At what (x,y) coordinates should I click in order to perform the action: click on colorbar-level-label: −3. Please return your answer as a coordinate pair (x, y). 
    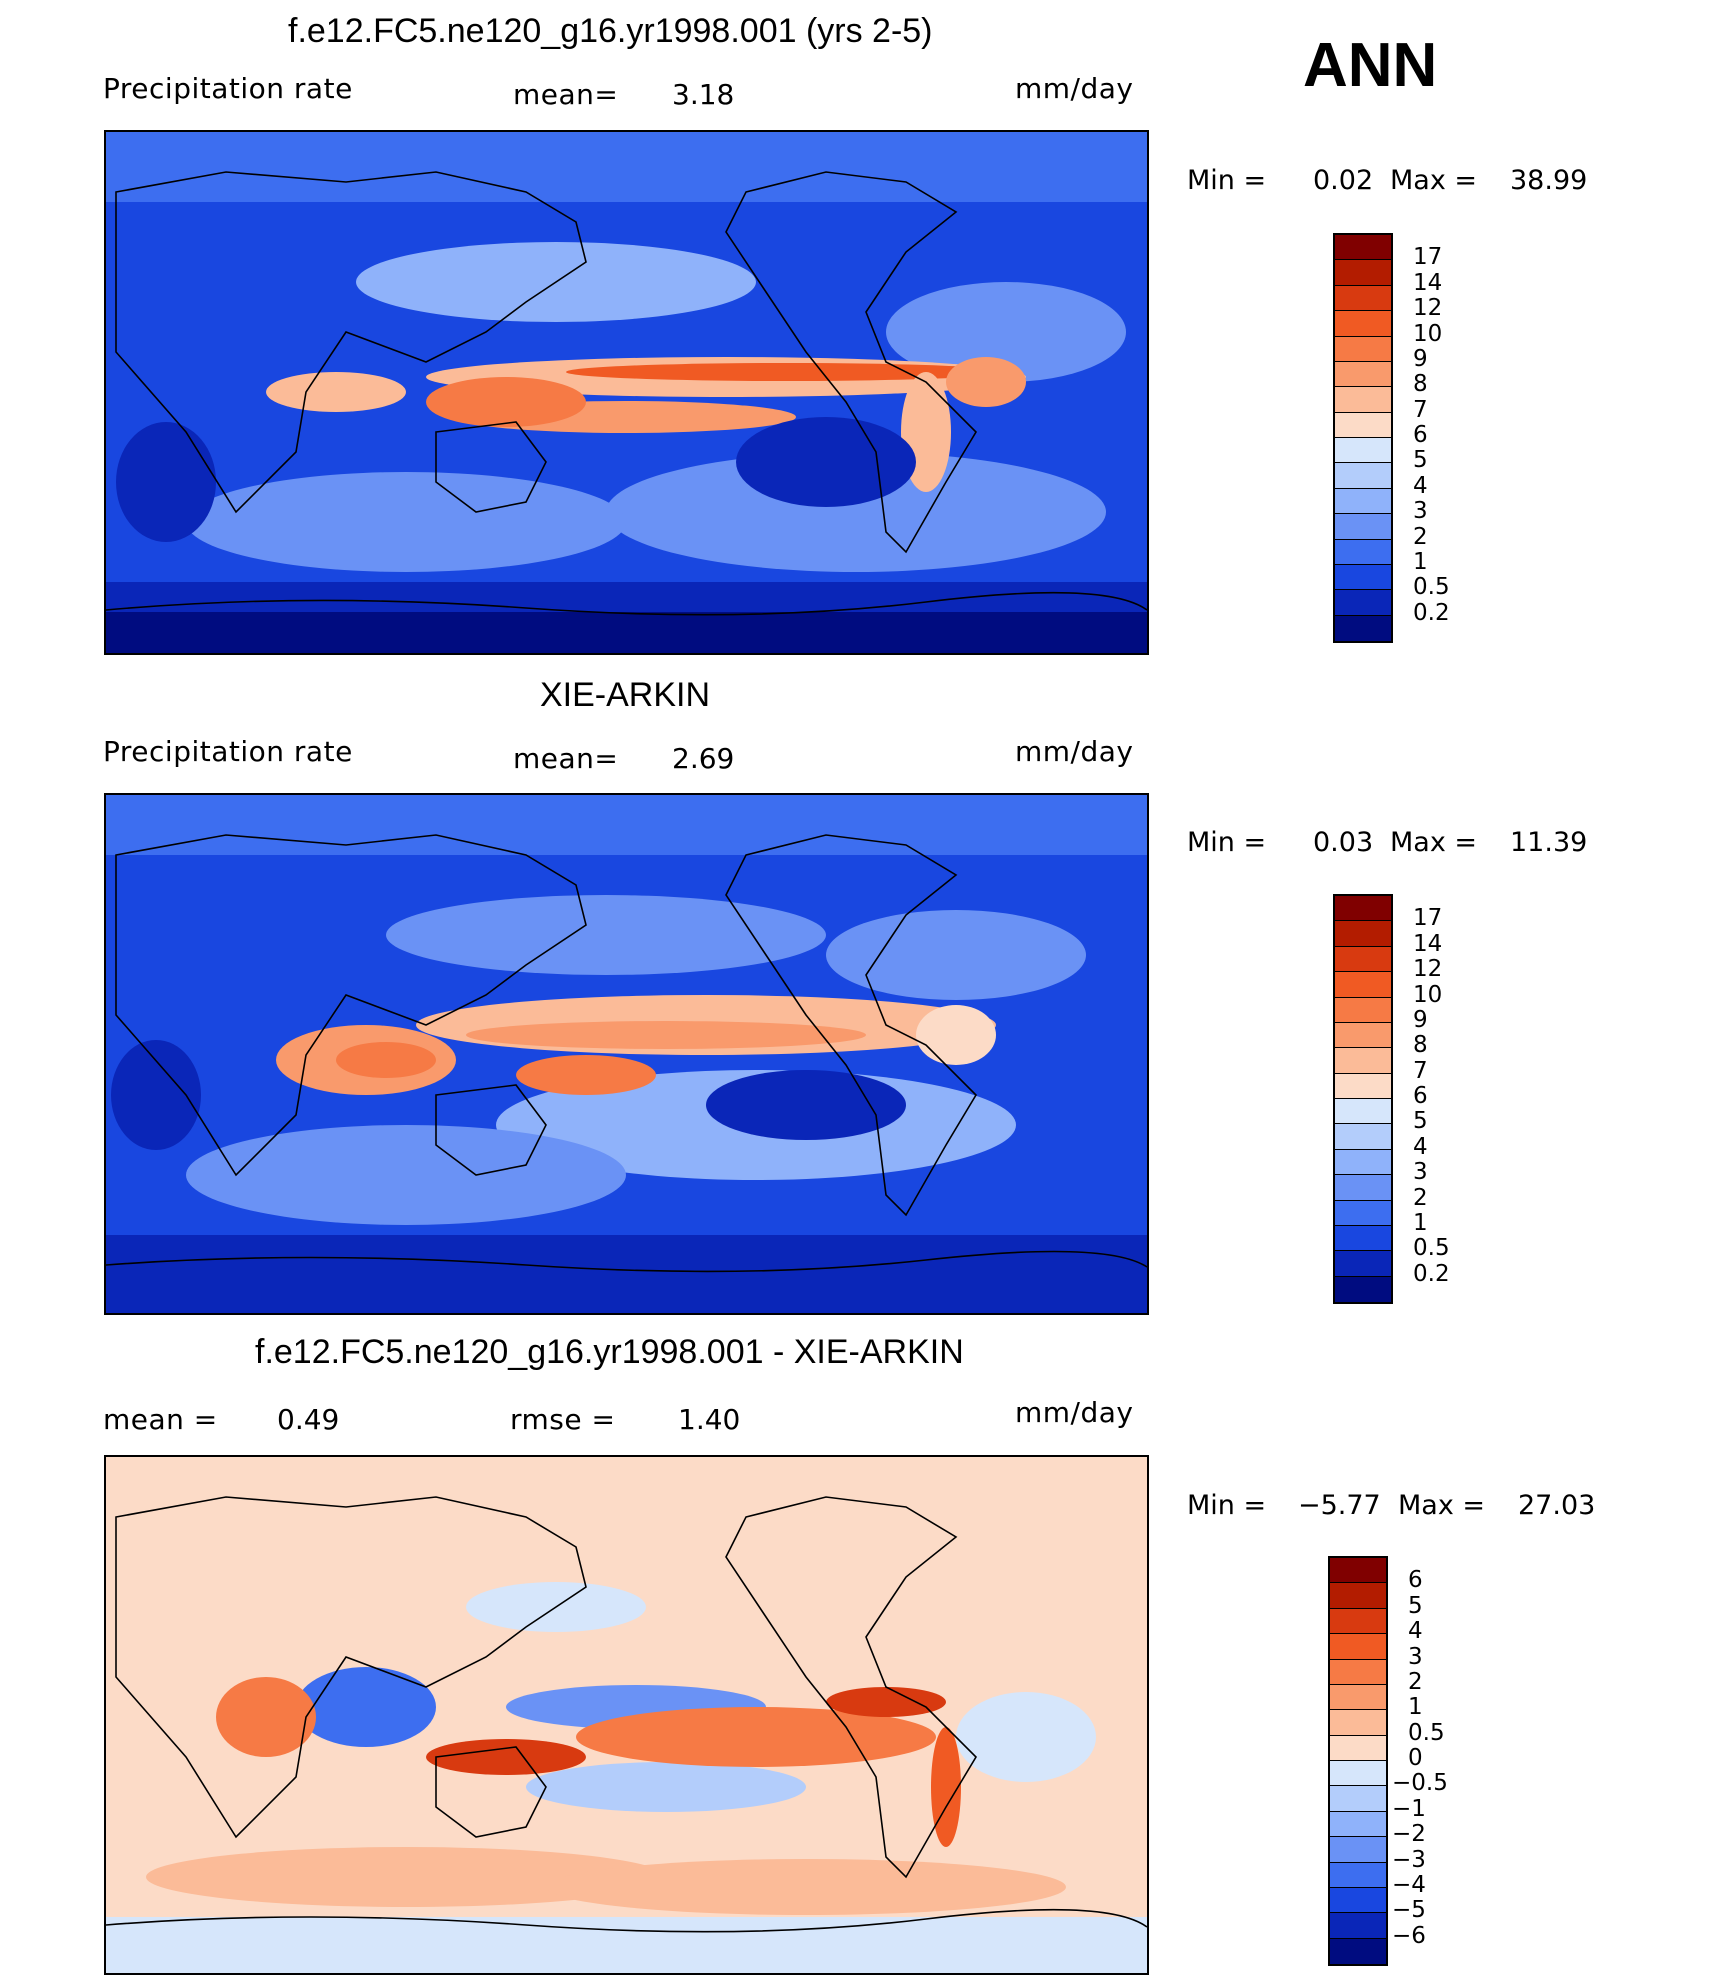
    Looking at the image, I should click on (1409, 1859).